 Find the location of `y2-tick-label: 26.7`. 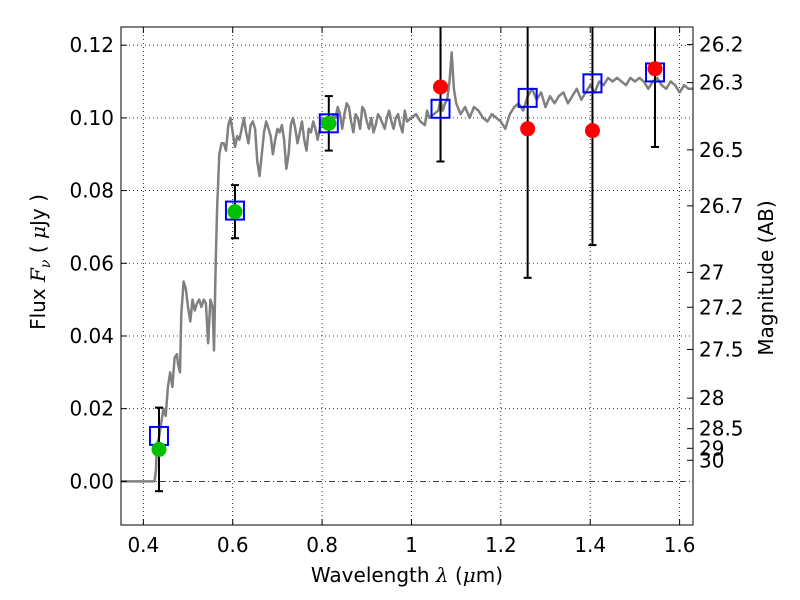

y2-tick-label: 26.7 is located at coordinates (721, 206).